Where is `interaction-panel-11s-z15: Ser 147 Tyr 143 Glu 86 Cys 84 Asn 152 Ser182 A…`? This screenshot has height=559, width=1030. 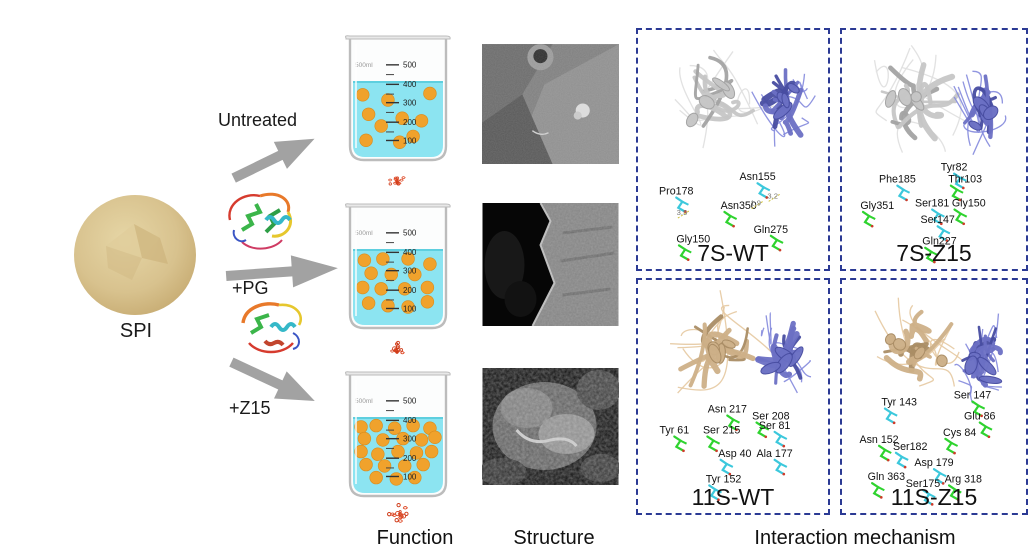 interaction-panel-11s-z15: Ser 147 Tyr 143 Glu 86 Cys 84 Asn 152 Ser182 A… is located at coordinates (934, 396).